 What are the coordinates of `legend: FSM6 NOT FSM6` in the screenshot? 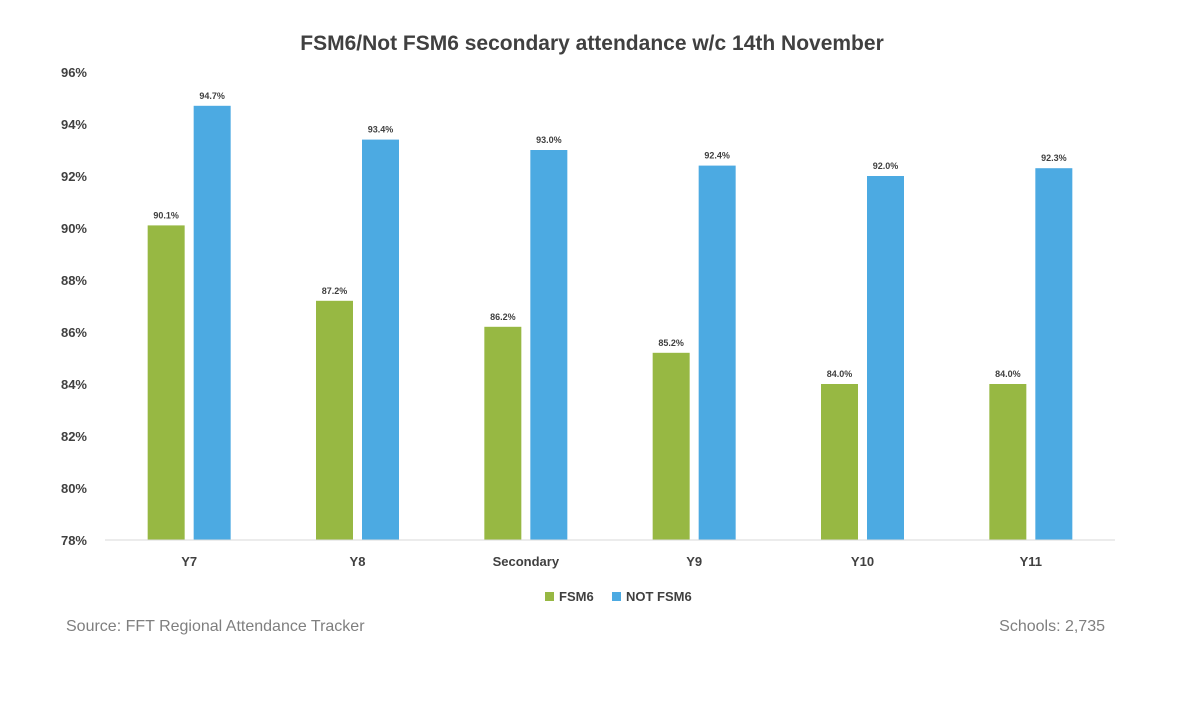 It's located at (618, 596).